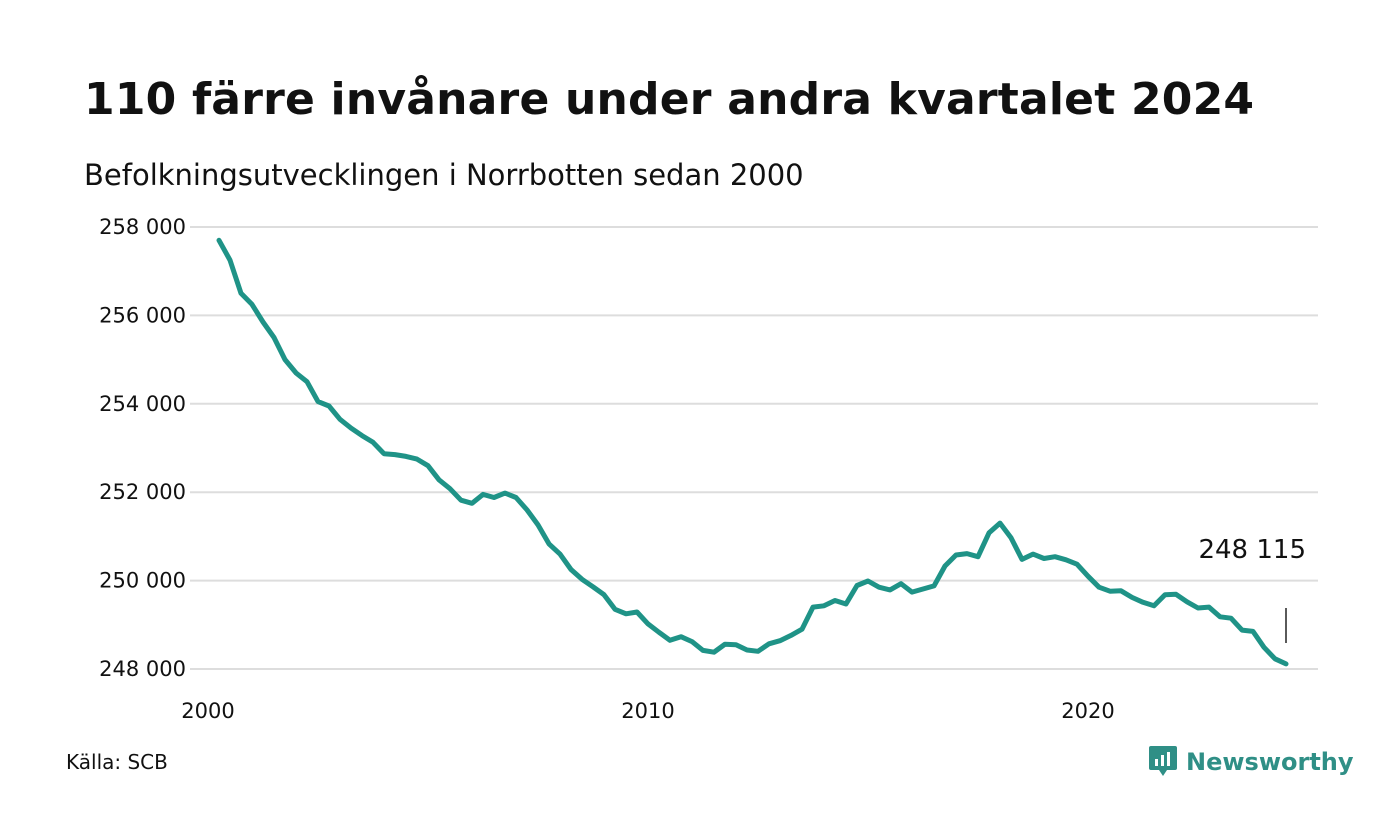  I want to click on x-tick-label: 2010, so click(647, 711).